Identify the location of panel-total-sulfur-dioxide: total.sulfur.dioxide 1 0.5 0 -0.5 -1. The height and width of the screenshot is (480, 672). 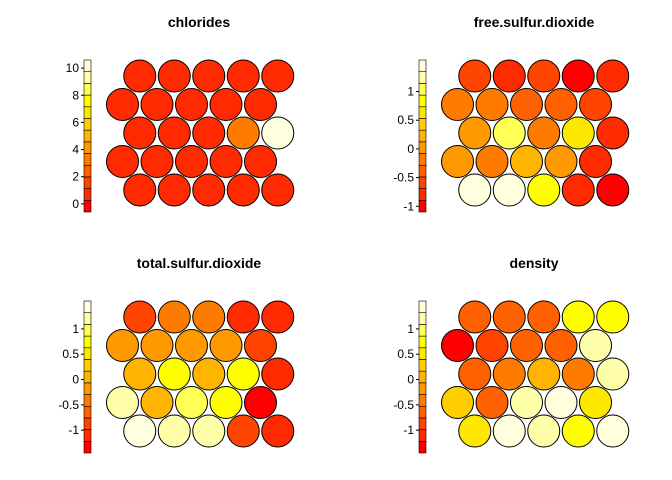
(176, 354).